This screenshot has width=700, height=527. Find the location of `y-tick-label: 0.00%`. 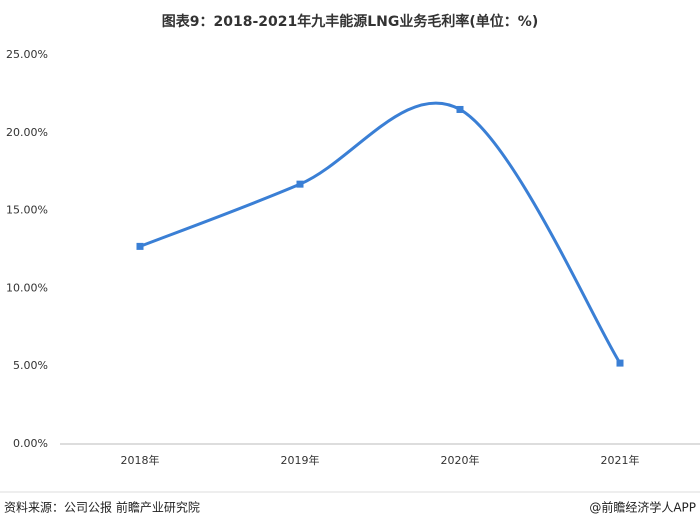

y-tick-label: 0.00% is located at coordinates (30, 443).